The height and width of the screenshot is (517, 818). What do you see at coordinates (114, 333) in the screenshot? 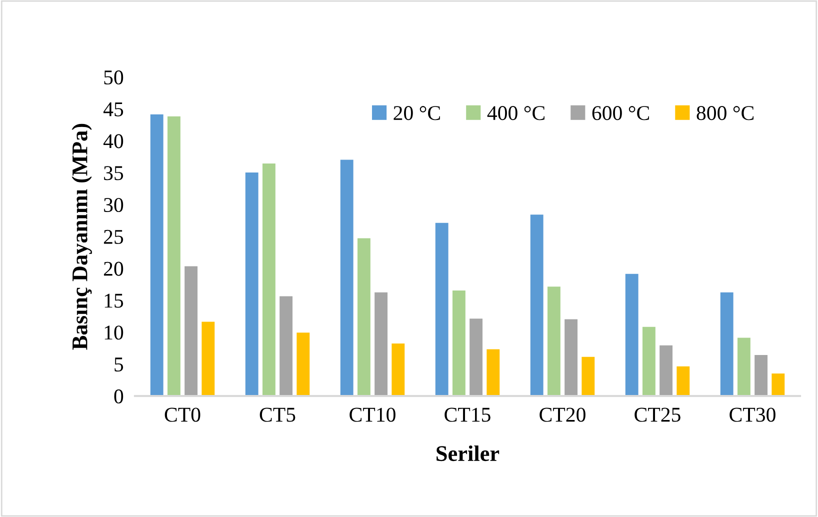
I see `y-tick-label: 10` at bounding box center [114, 333].